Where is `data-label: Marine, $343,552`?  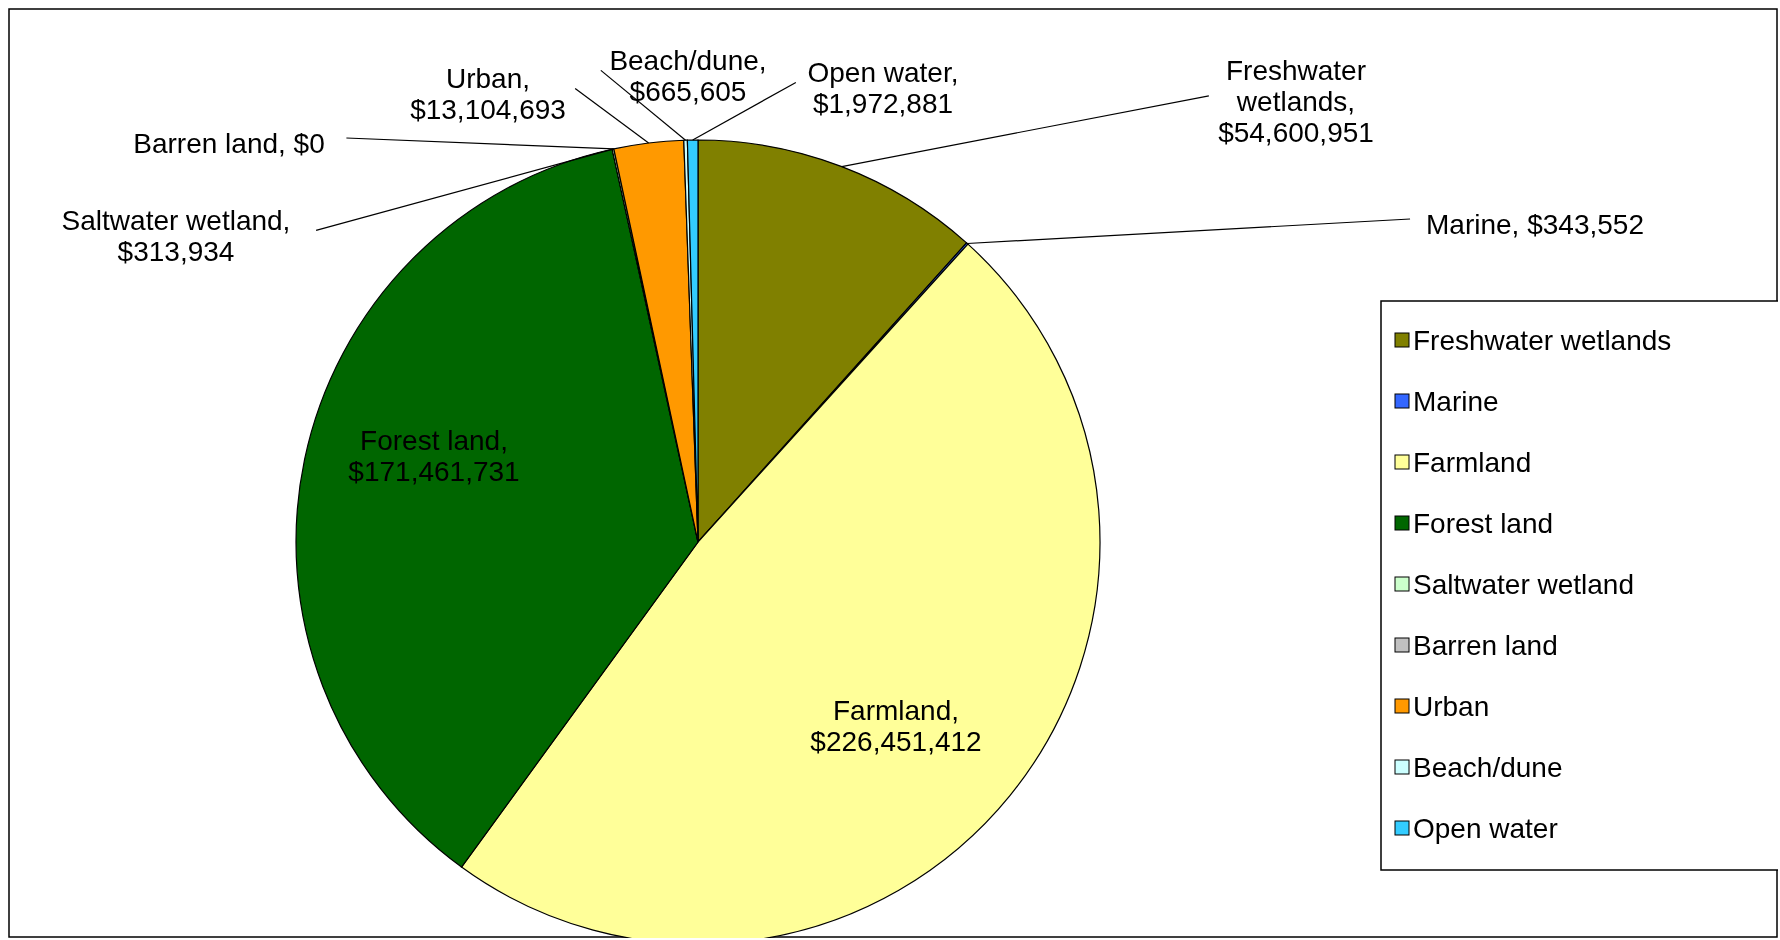 data-label: Marine, $343,552 is located at coordinates (1535, 225).